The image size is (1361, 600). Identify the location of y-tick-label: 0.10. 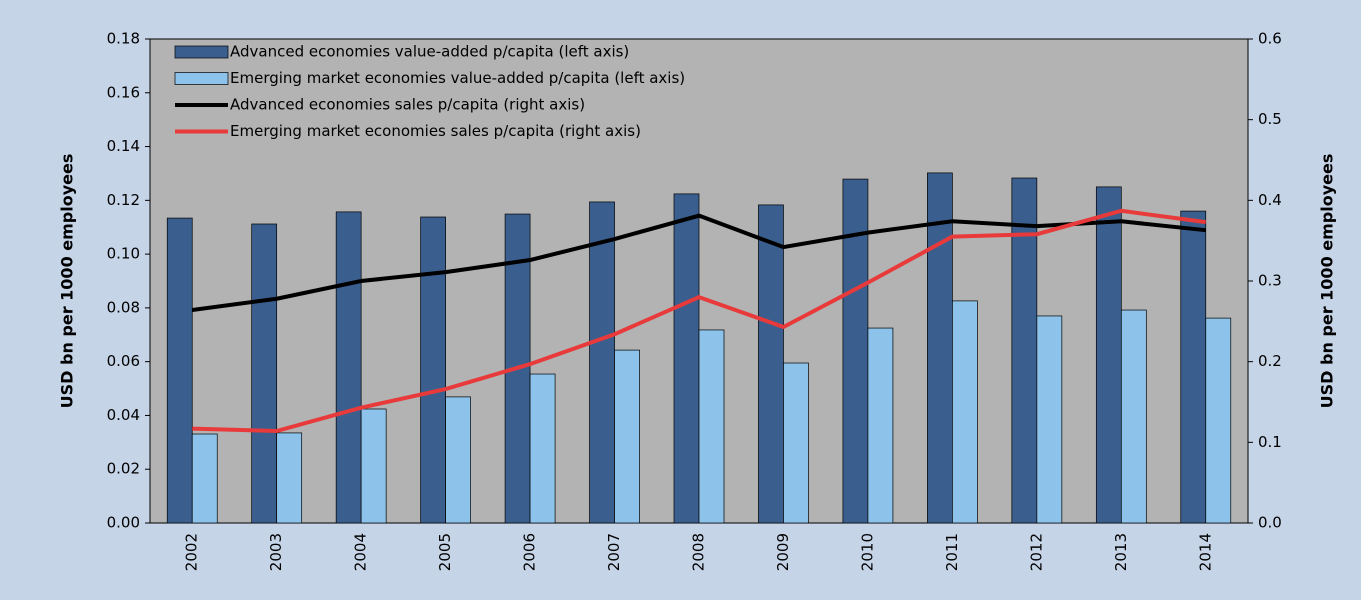
(123, 254).